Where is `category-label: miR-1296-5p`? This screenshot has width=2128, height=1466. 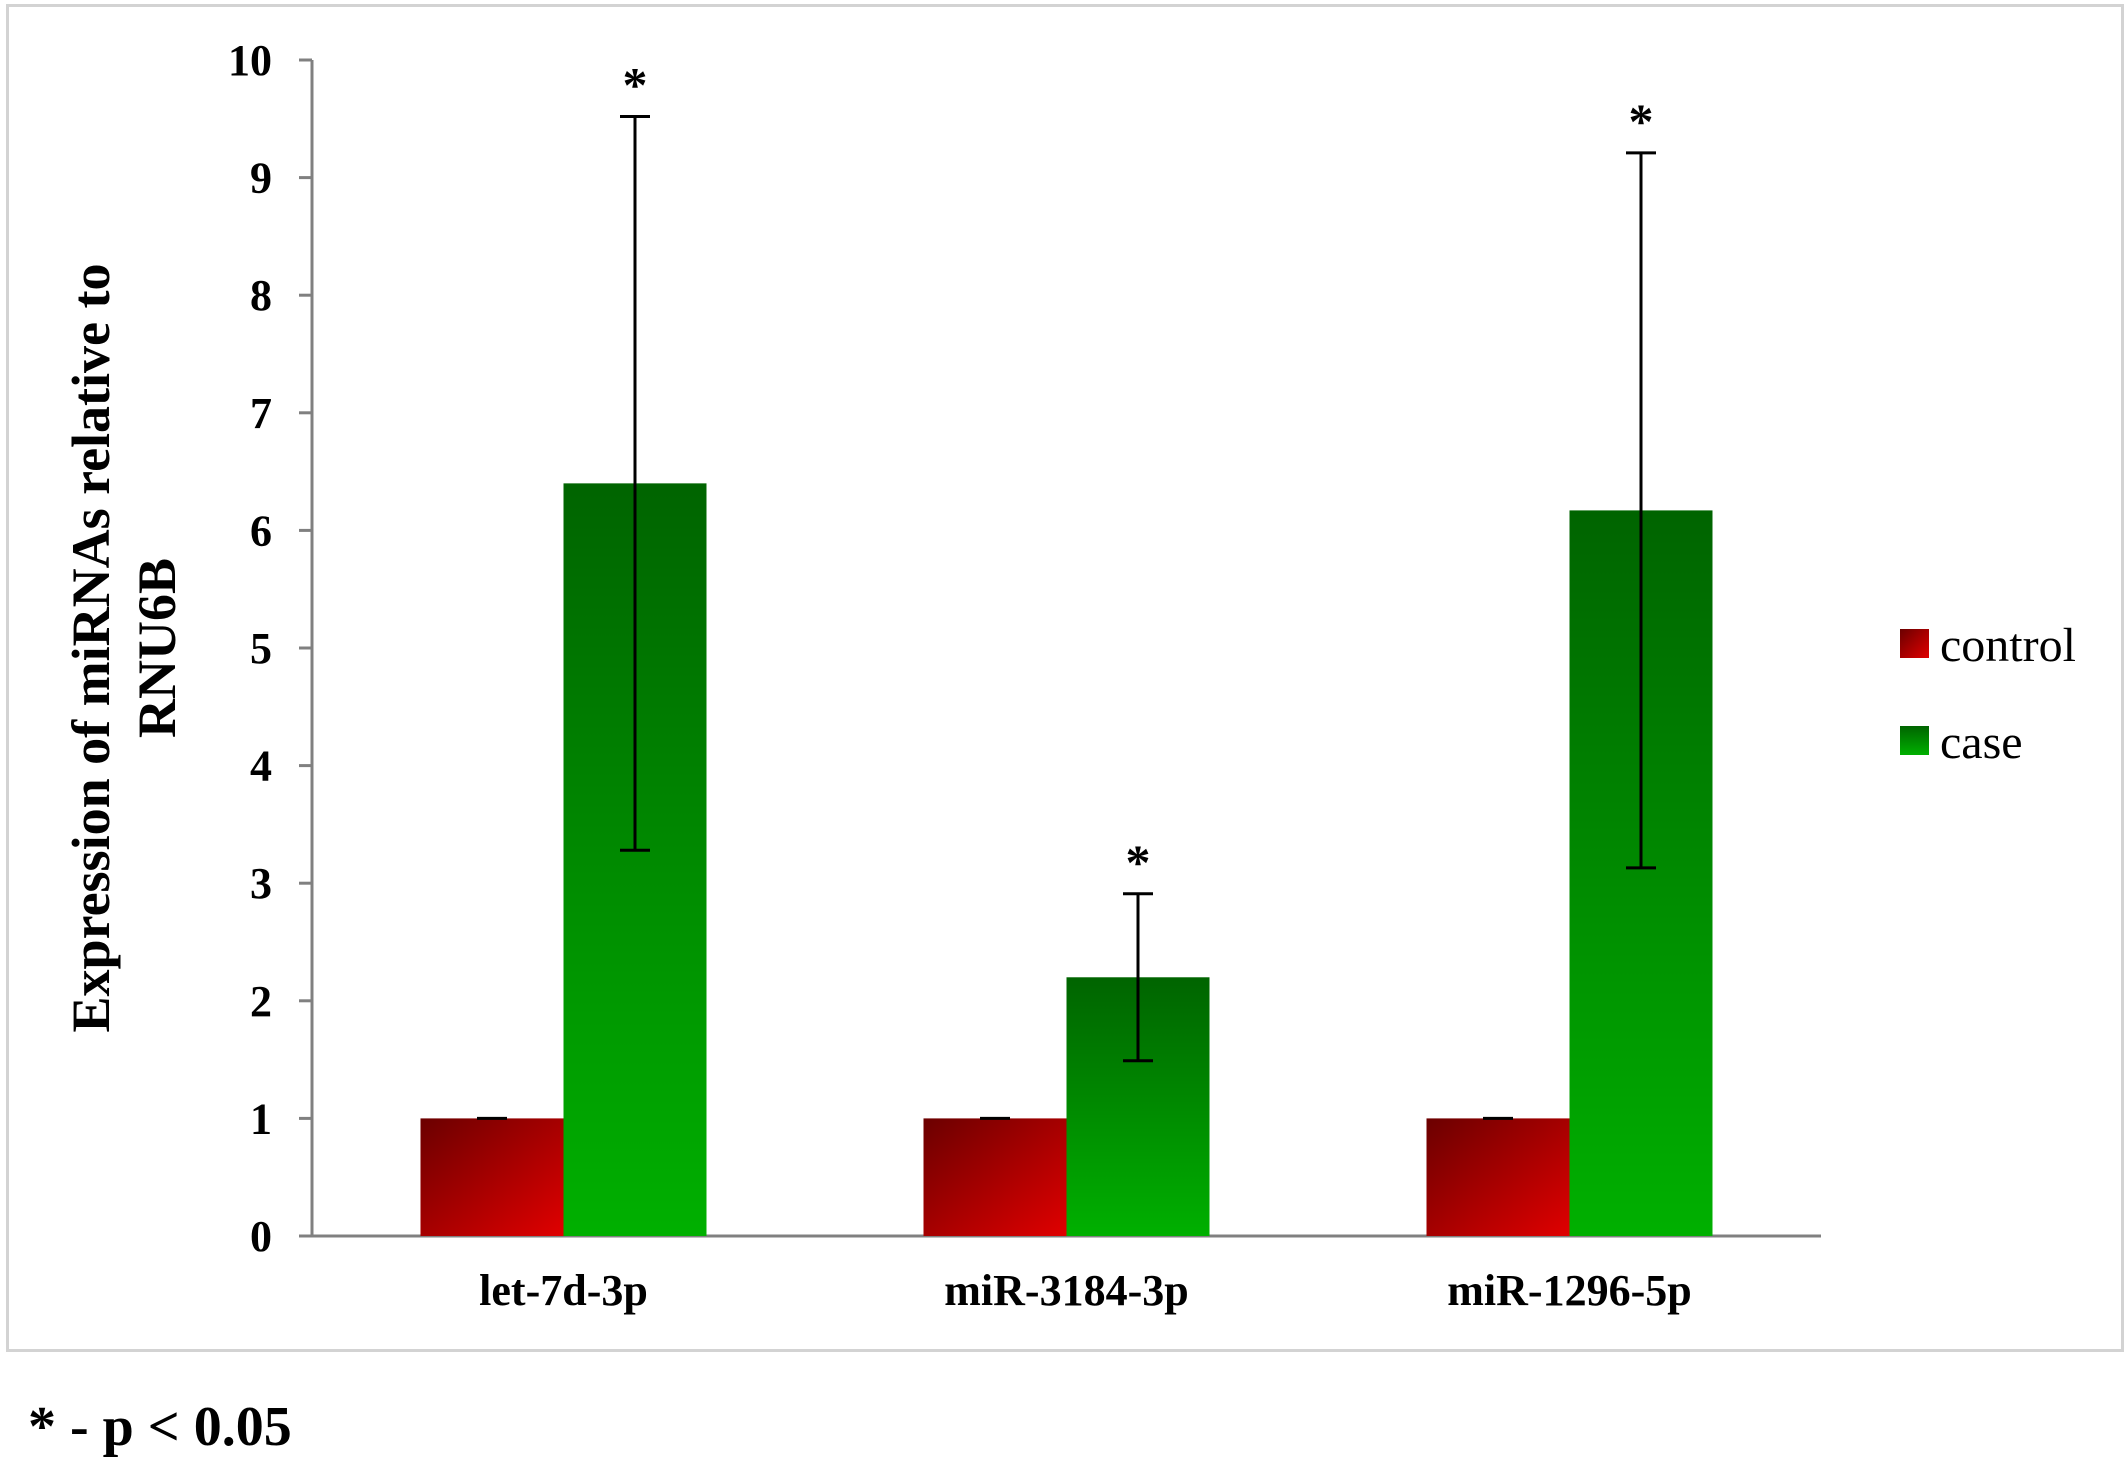 category-label: miR-1296-5p is located at coordinates (1569, 1290).